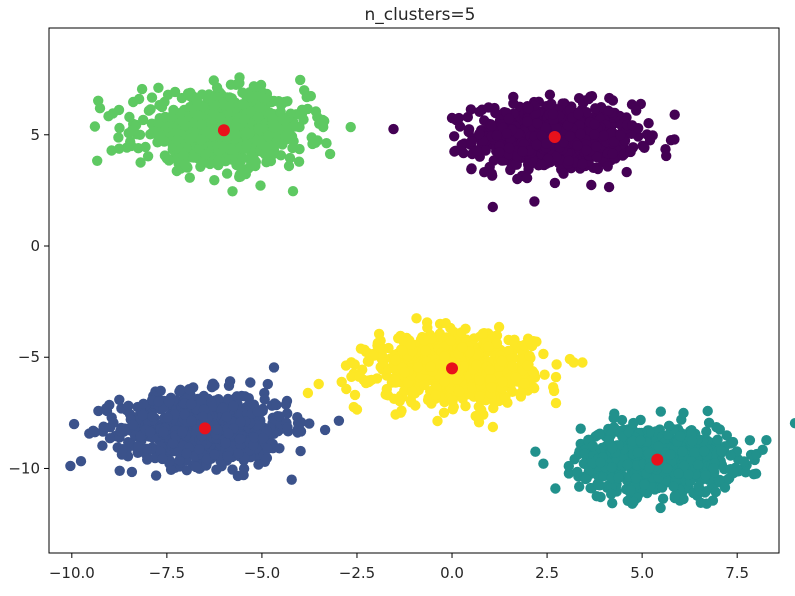 The height and width of the screenshot is (596, 795). What do you see at coordinates (24, 468) in the screenshot?
I see `y-tick-label: −10` at bounding box center [24, 468].